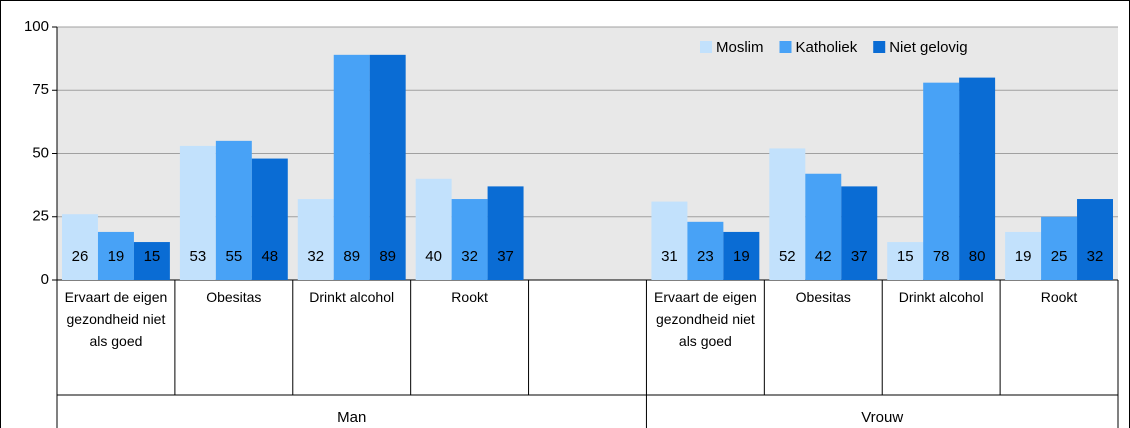 The width and height of the screenshot is (1130, 428). What do you see at coordinates (669, 256) in the screenshot?
I see `data-label: 31` at bounding box center [669, 256].